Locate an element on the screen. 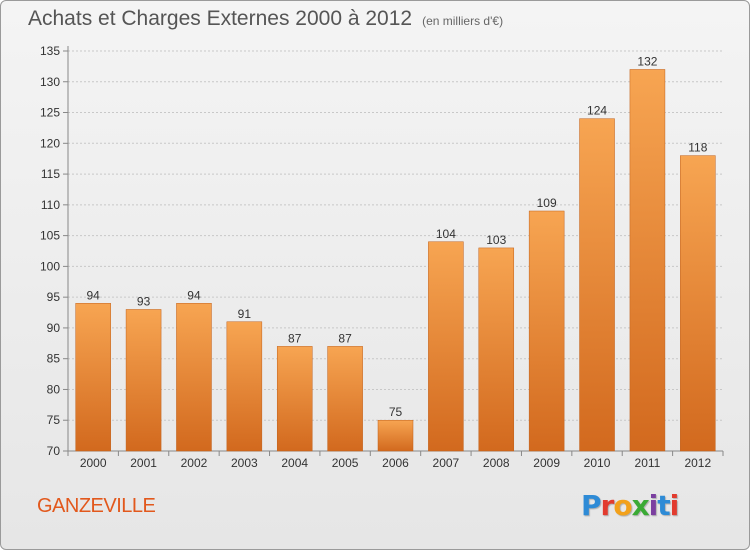  y-tick-label: 90 is located at coordinates (54, 328).